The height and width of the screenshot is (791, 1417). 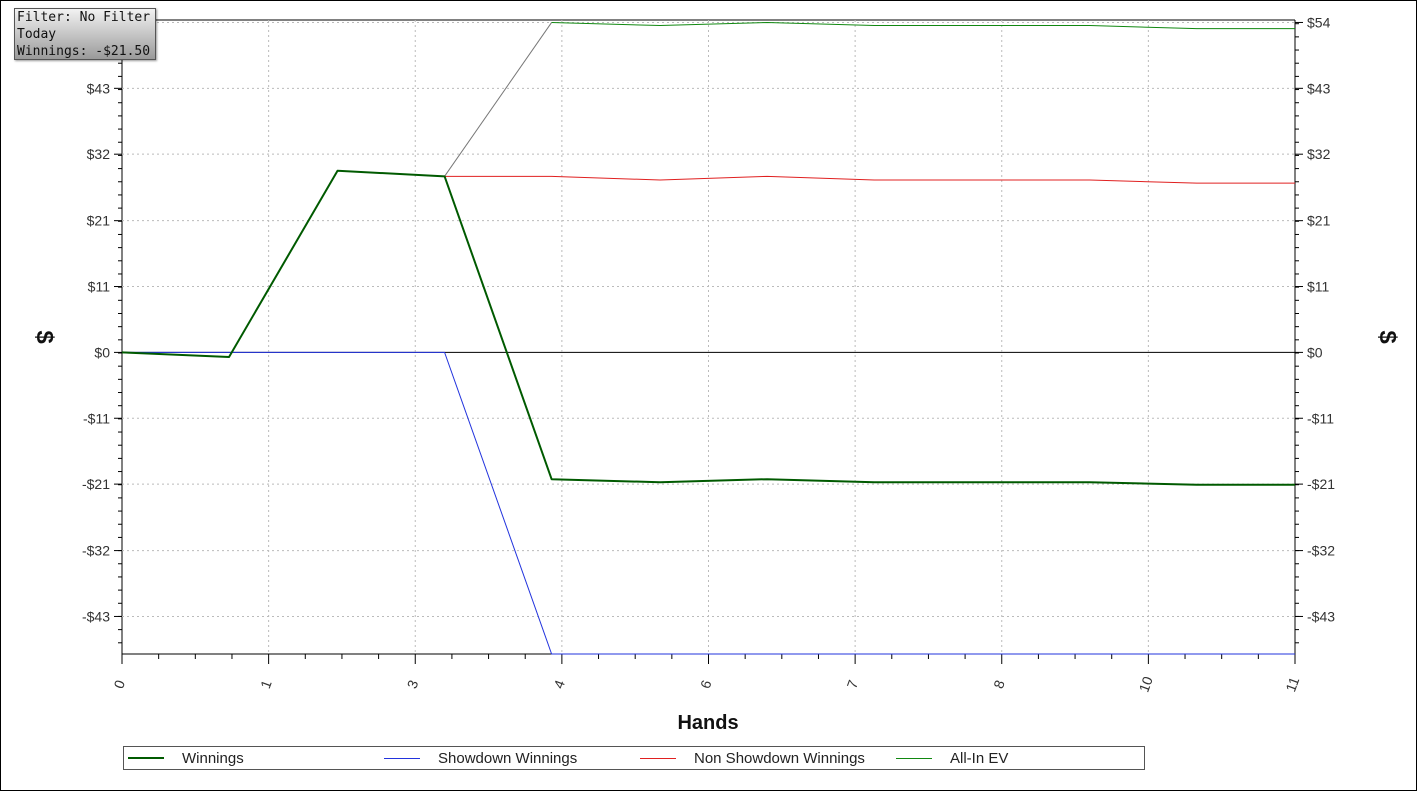 What do you see at coordinates (96, 551) in the screenshot?
I see `y-tick-label-left: -$32` at bounding box center [96, 551].